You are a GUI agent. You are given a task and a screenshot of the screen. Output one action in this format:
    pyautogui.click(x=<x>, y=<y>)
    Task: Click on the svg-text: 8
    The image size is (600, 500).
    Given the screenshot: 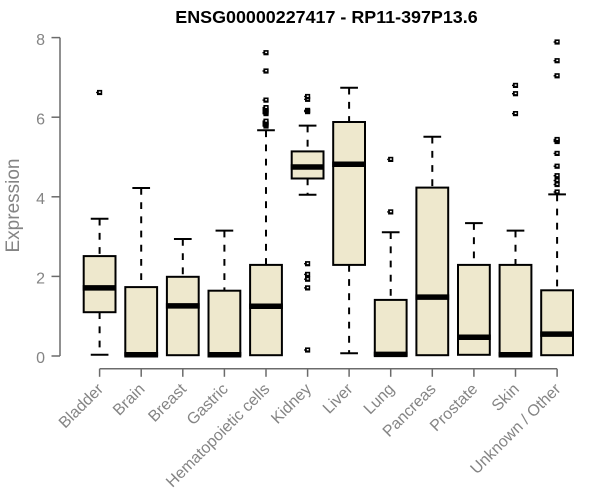 What is the action you would take?
    pyautogui.click(x=40, y=40)
    